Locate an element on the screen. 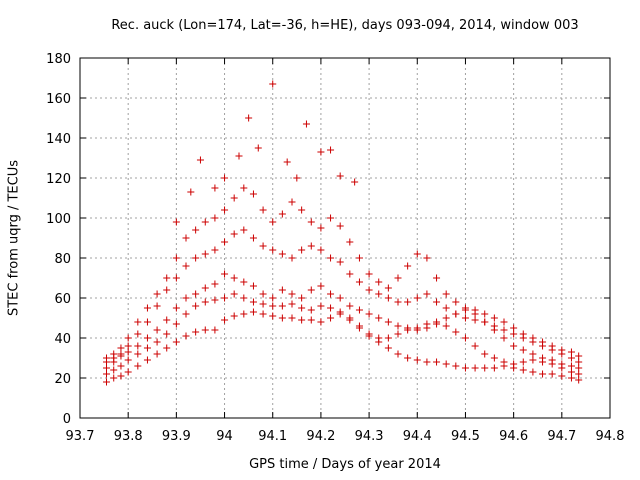 Image resolution: width=640 pixels, height=480 pixels. y-tick-label: 120 is located at coordinates (58, 179).